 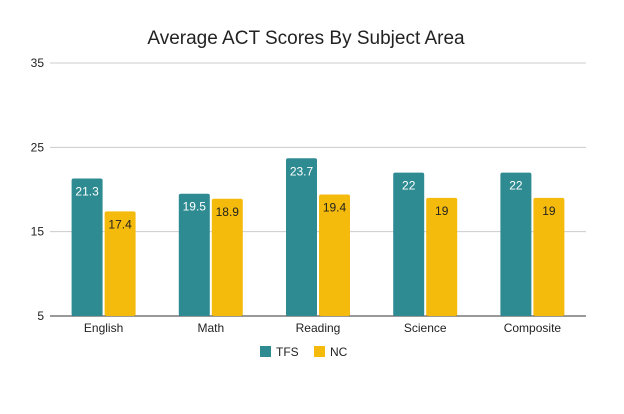 I want to click on bar-tfs-composite, so click(x=516, y=244).